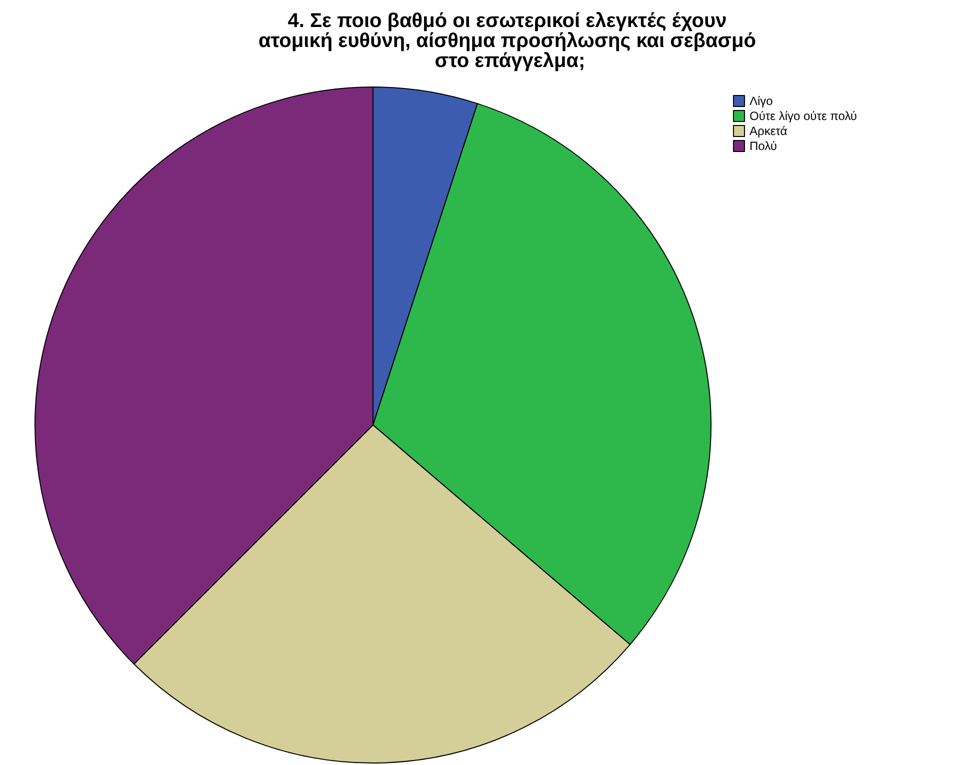 Image resolution: width=953 pixels, height=765 pixels. I want to click on legend-label: Πολύ, so click(763, 146).